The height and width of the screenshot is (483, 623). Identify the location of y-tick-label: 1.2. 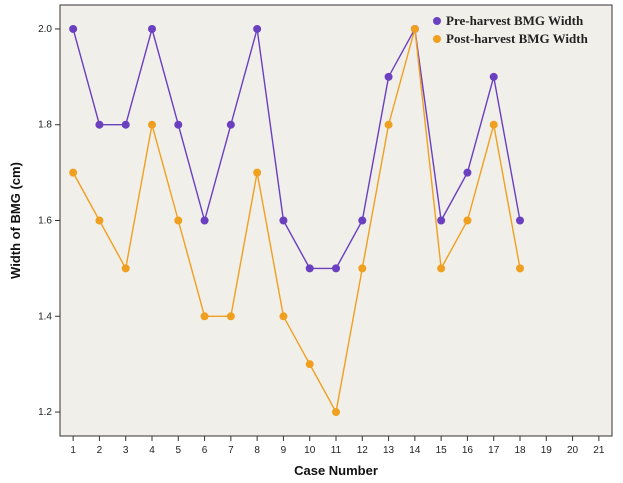
(45, 412).